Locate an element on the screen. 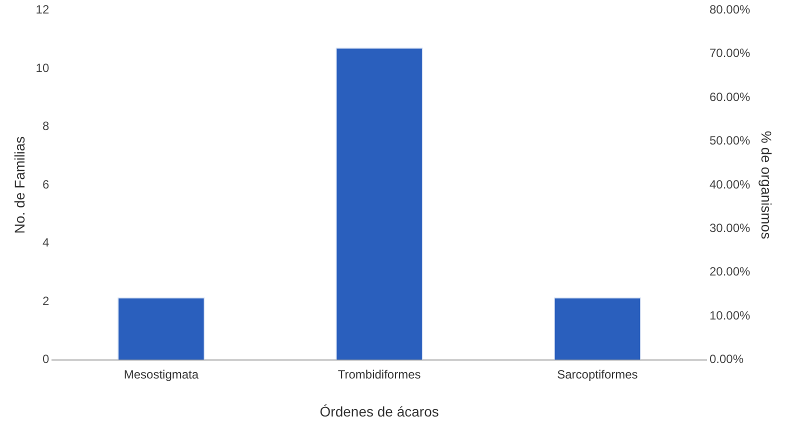 The height and width of the screenshot is (433, 788). y-axis-title: No. de Familias is located at coordinates (19, 185).